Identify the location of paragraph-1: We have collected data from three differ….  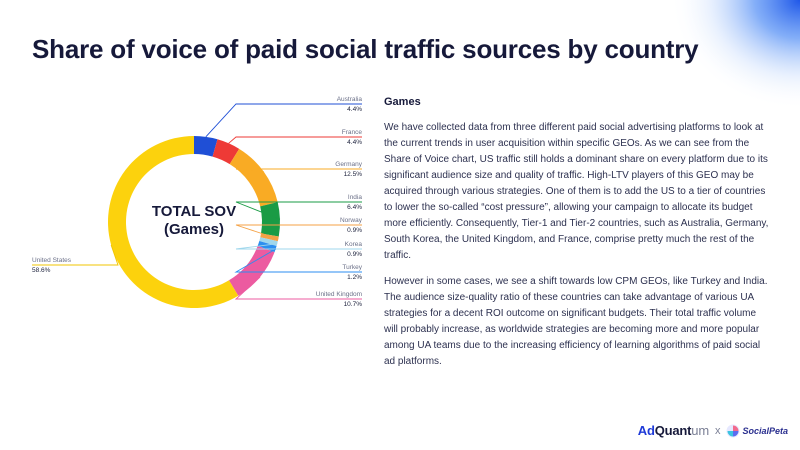
(576, 191).